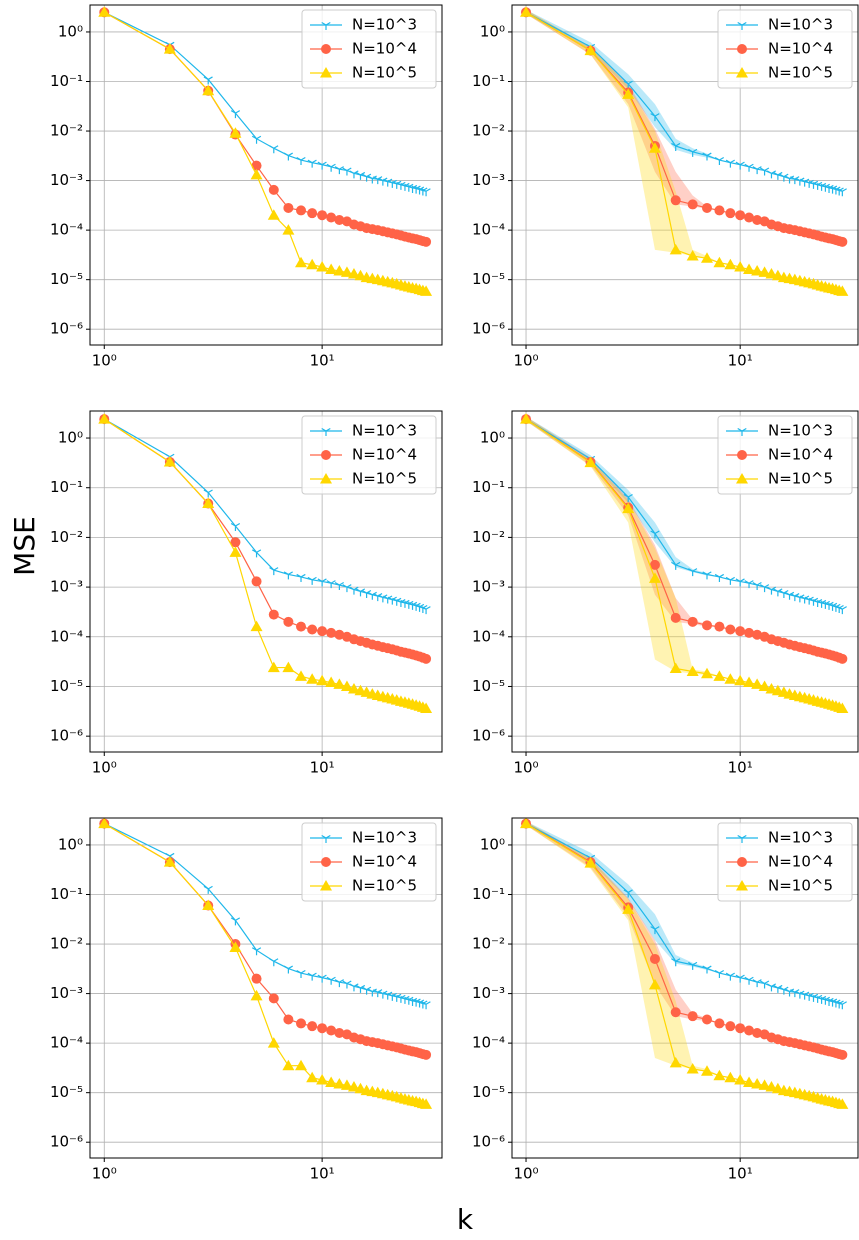 This screenshot has height=1240, width=859. What do you see at coordinates (266, 581) in the screenshot?
I see `axes-frame` at bounding box center [266, 581].